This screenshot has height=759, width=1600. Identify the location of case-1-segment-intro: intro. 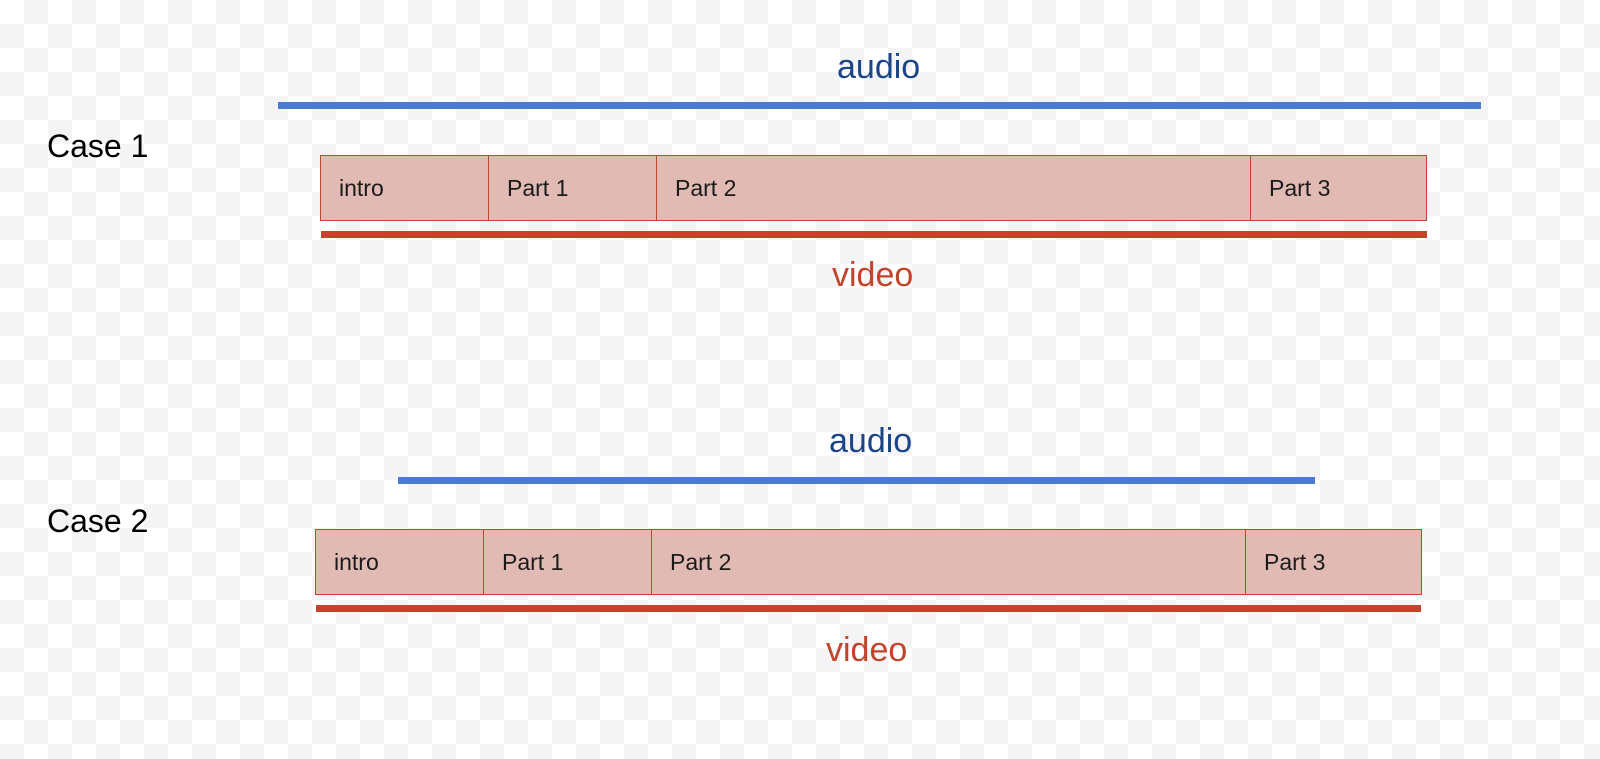
(405, 188).